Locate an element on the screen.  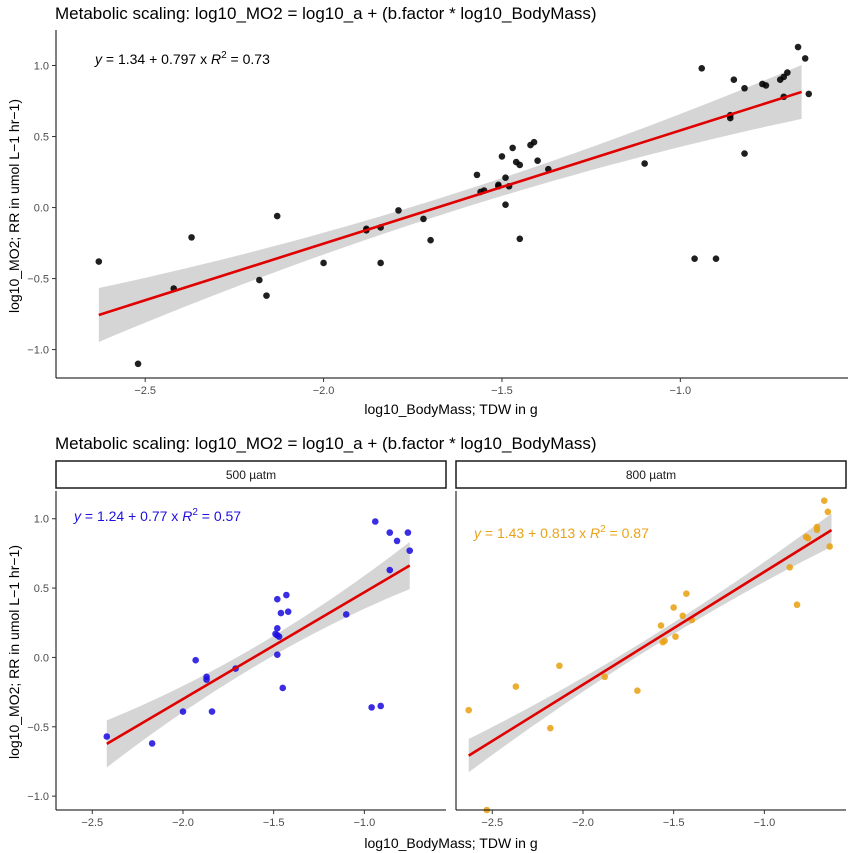
strip-800-label: 800 µatm is located at coordinates (651, 475).